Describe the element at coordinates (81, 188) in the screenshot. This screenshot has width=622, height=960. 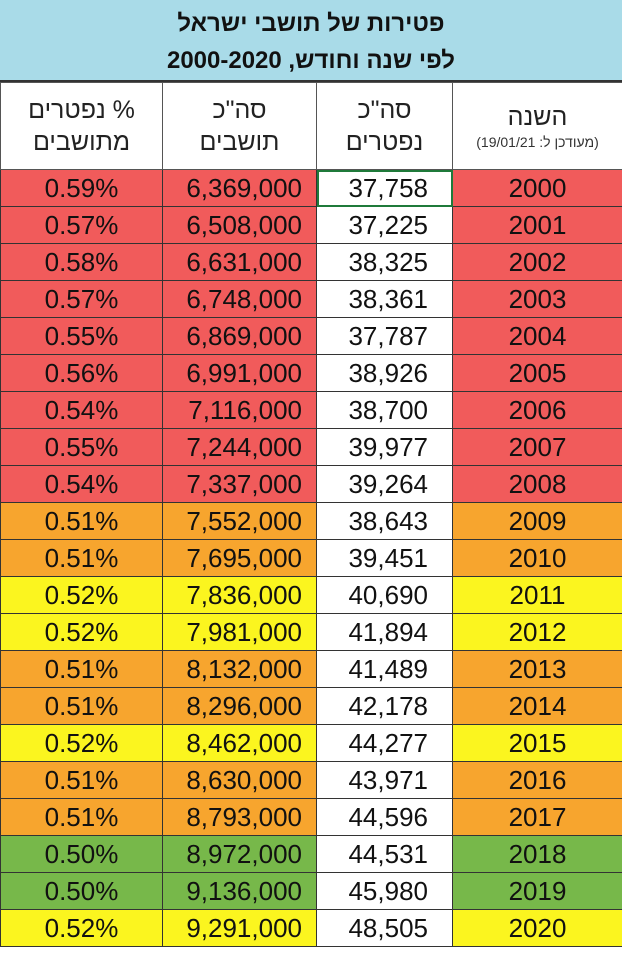
I see `pct-cell: 0.59%` at that location.